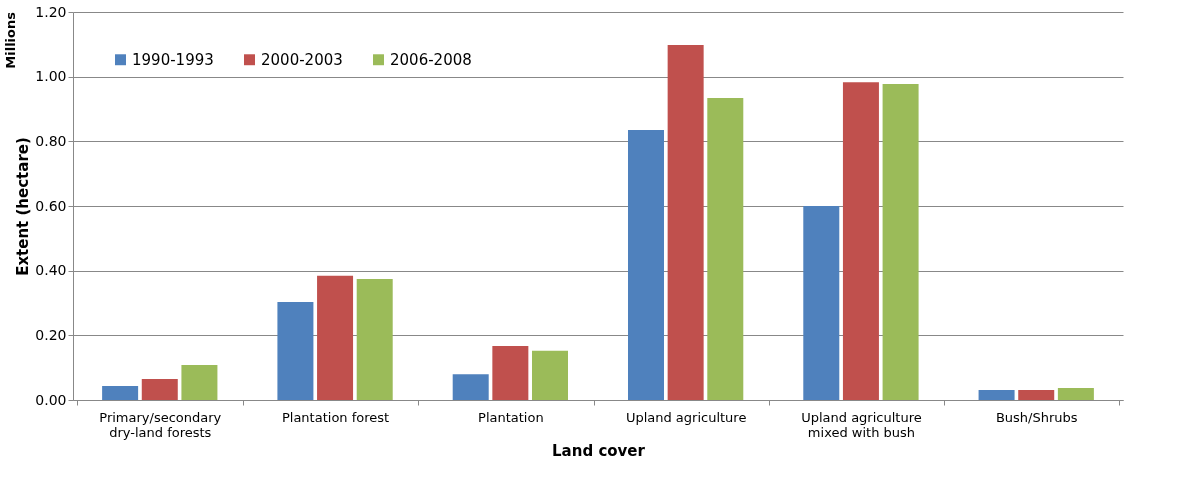  Describe the element at coordinates (51, 140) in the screenshot. I see `y-tick-label: 0.80` at that location.